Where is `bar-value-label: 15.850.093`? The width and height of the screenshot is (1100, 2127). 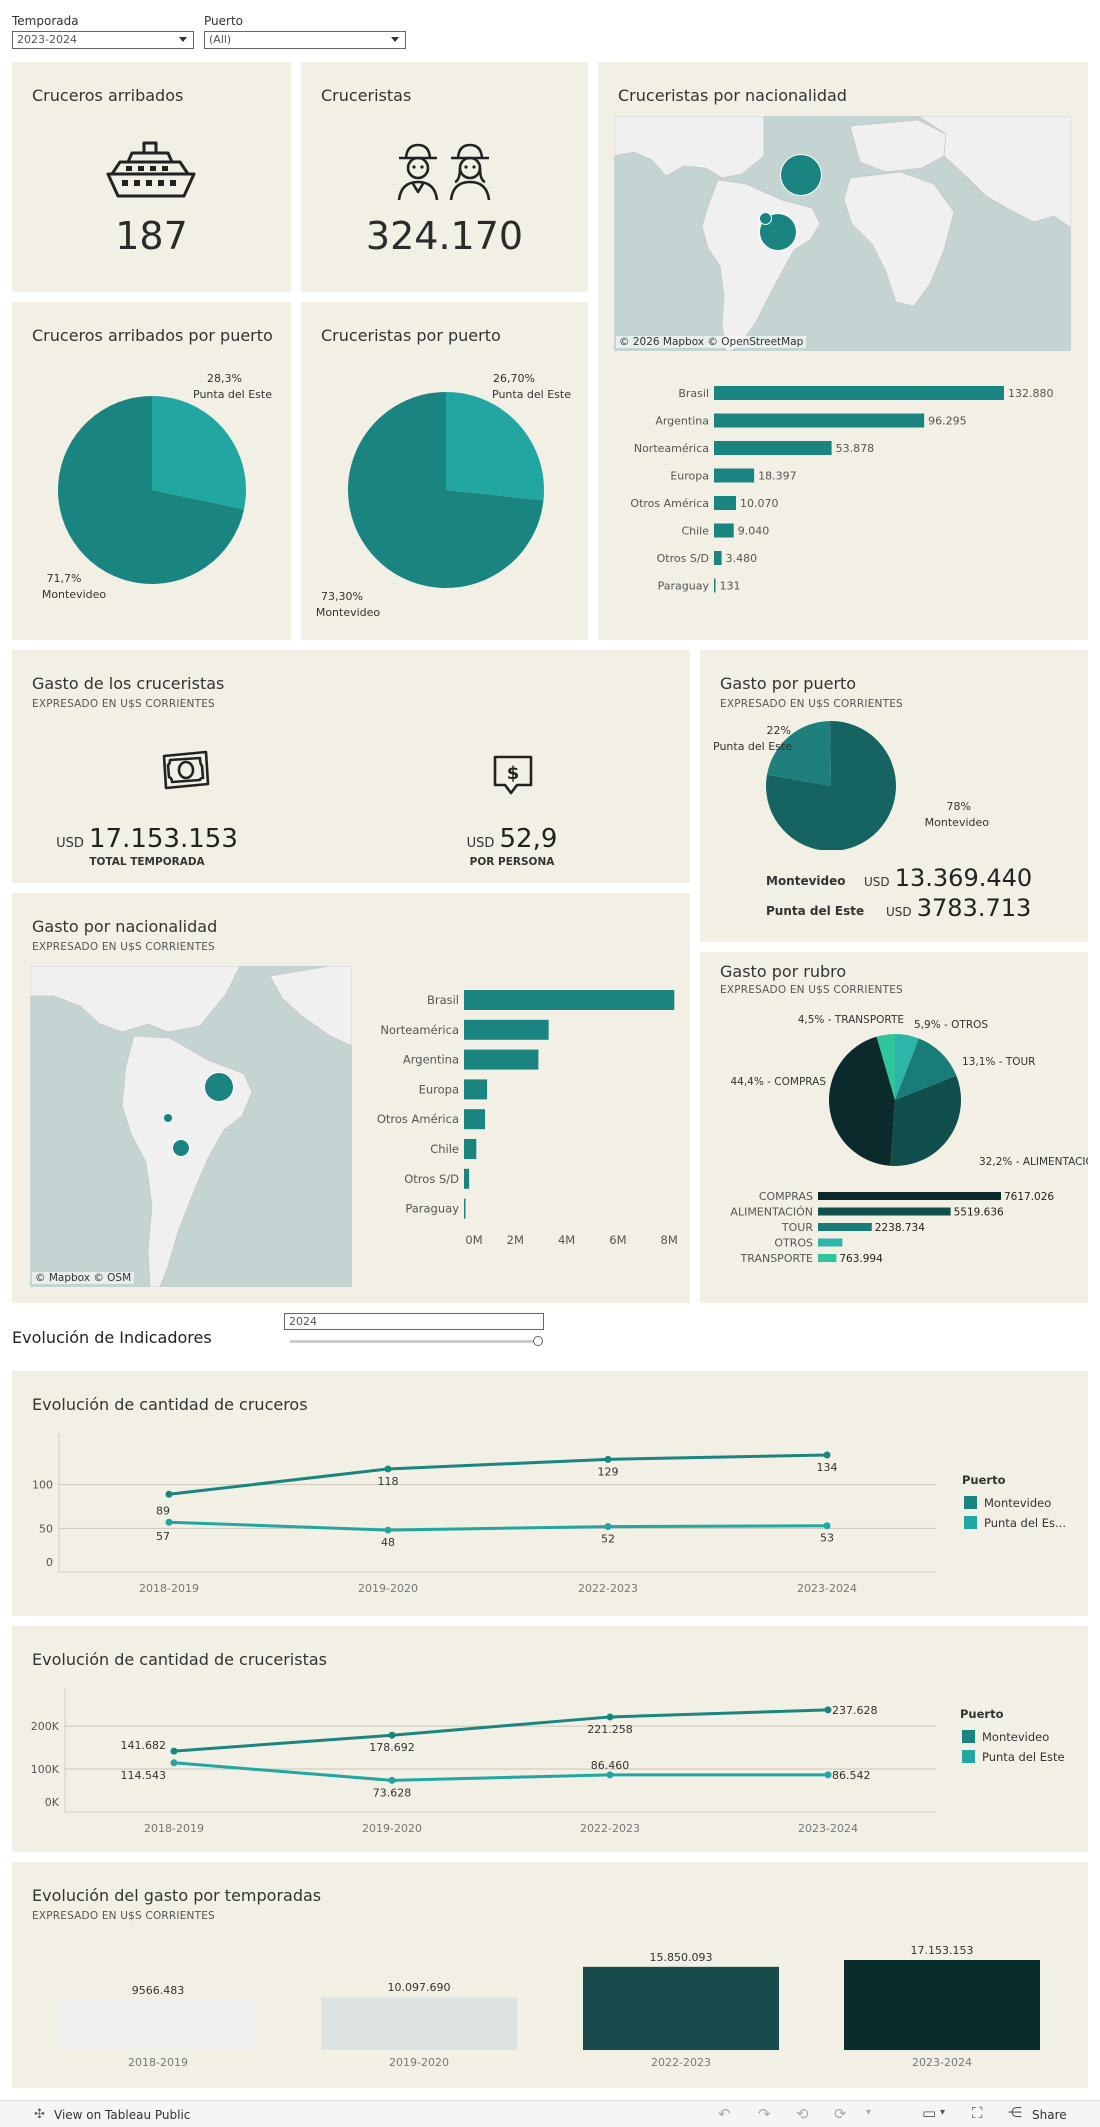
bar-value-label: 15.850.093 is located at coordinates (681, 1957).